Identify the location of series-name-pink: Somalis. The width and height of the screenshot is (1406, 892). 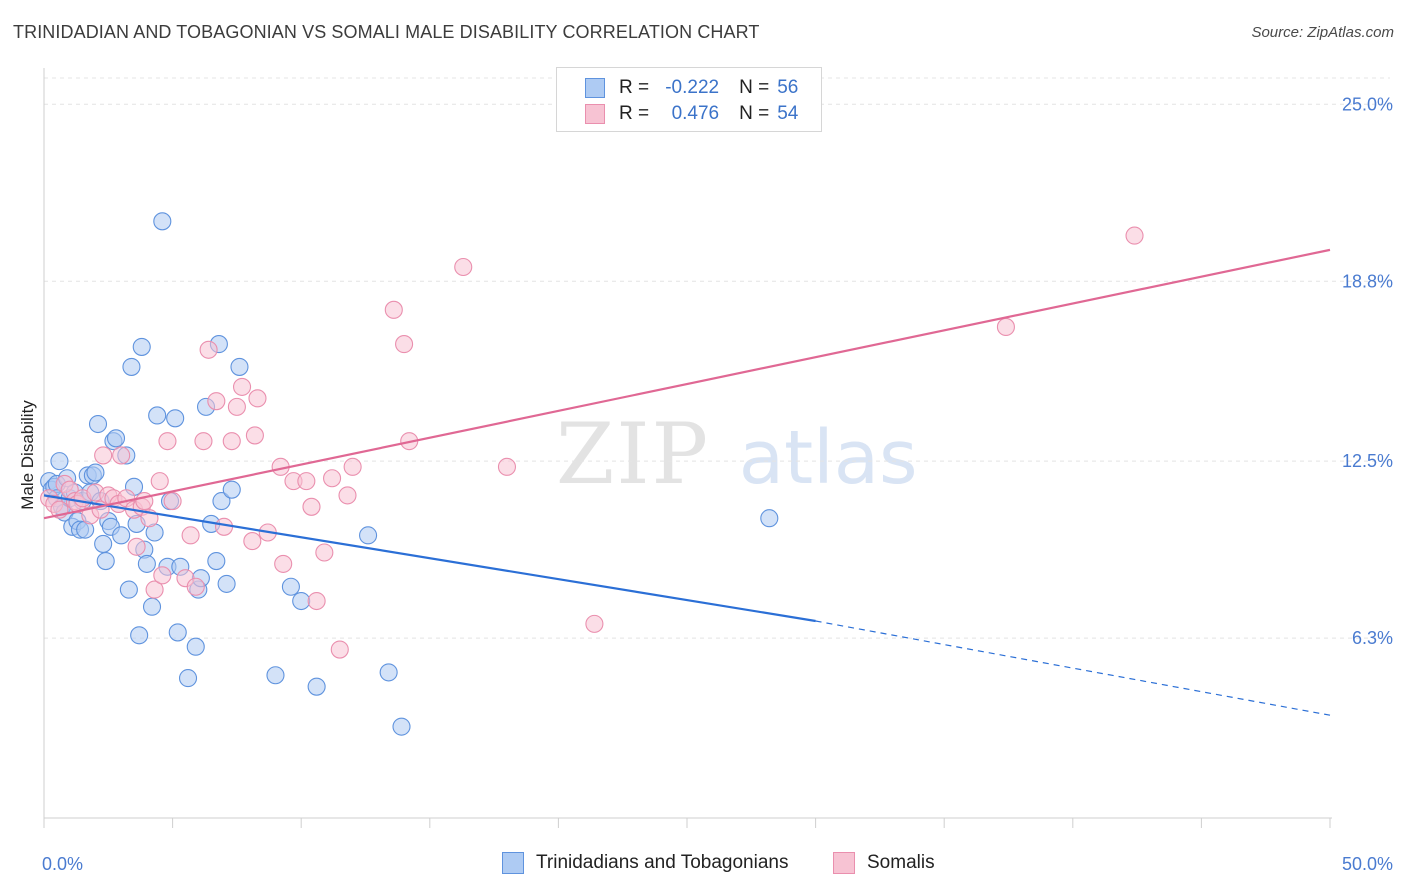
(901, 862).